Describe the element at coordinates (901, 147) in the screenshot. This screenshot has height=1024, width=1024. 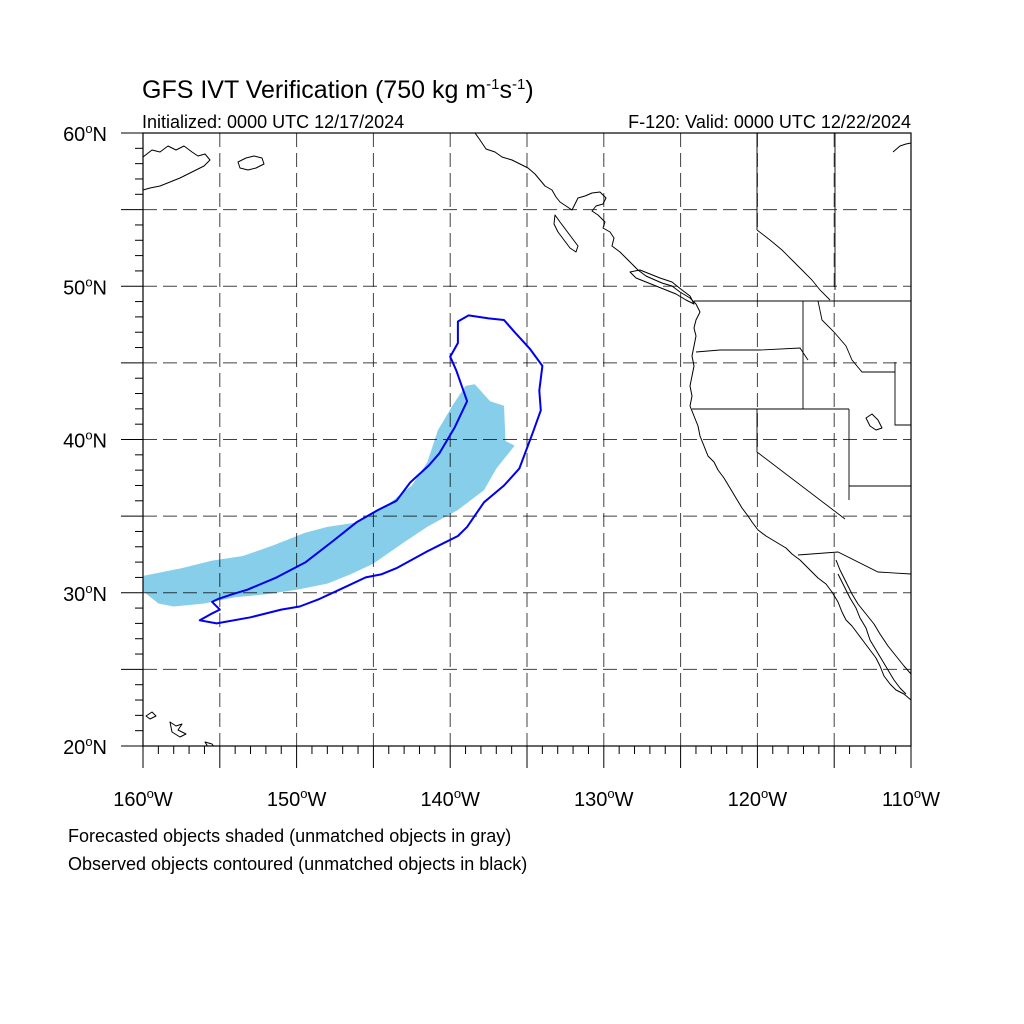
I see `northeast-alaska-coast` at that location.